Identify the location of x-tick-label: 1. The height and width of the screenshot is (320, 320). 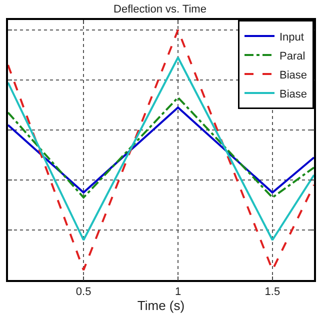
(178, 292).